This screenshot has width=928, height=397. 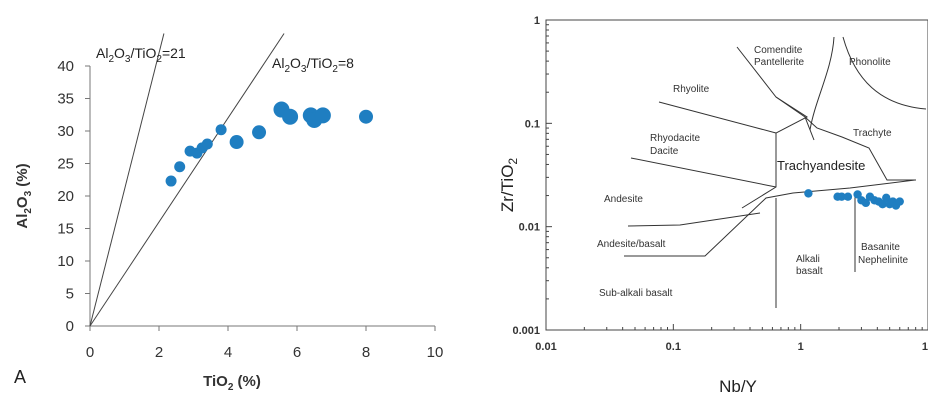 I want to click on b-boundary-dacite-andesite, so click(x=703, y=172).